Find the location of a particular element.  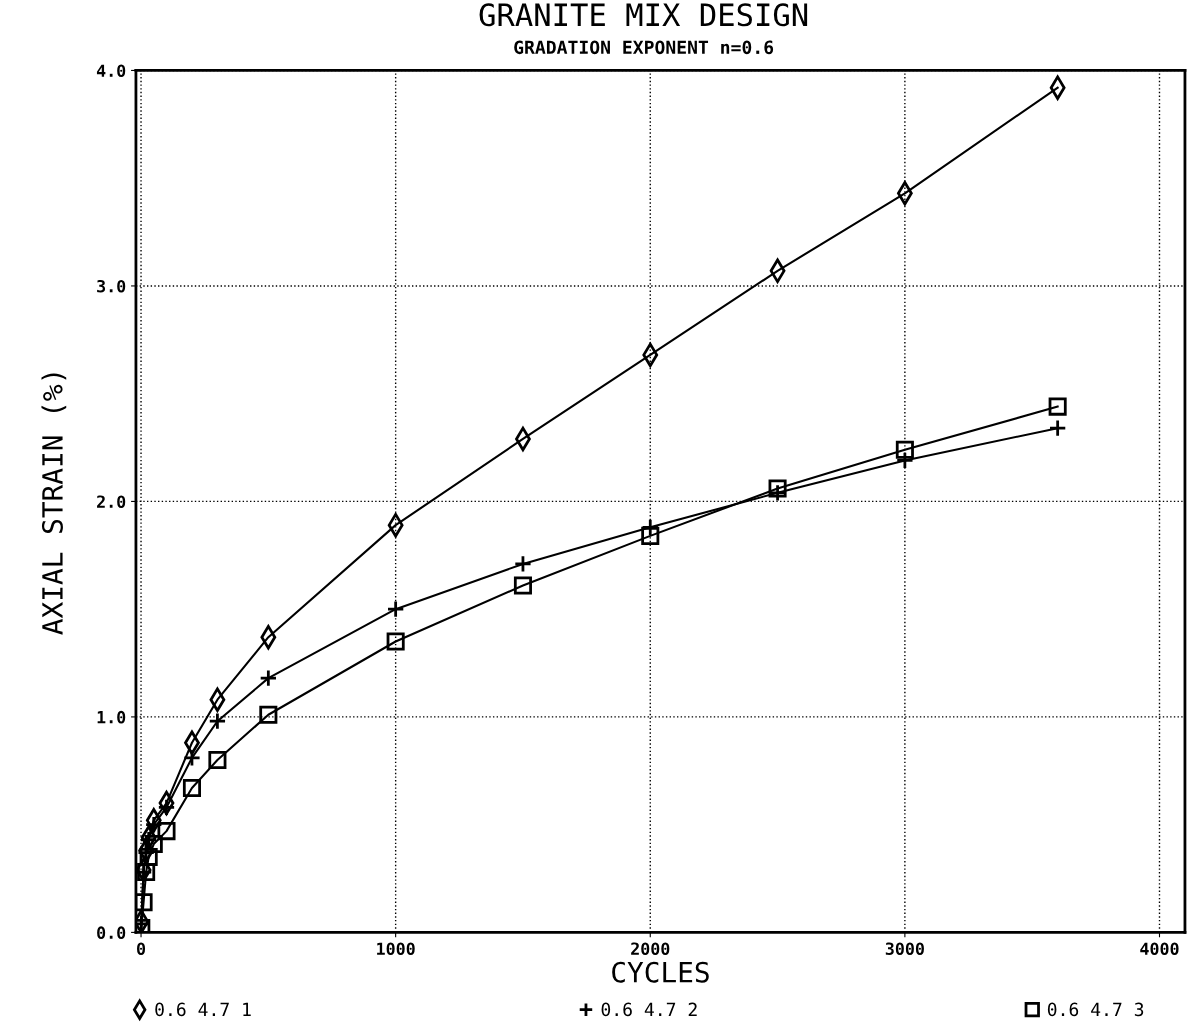

x-tick-label: 3000 is located at coordinates (904, 949).